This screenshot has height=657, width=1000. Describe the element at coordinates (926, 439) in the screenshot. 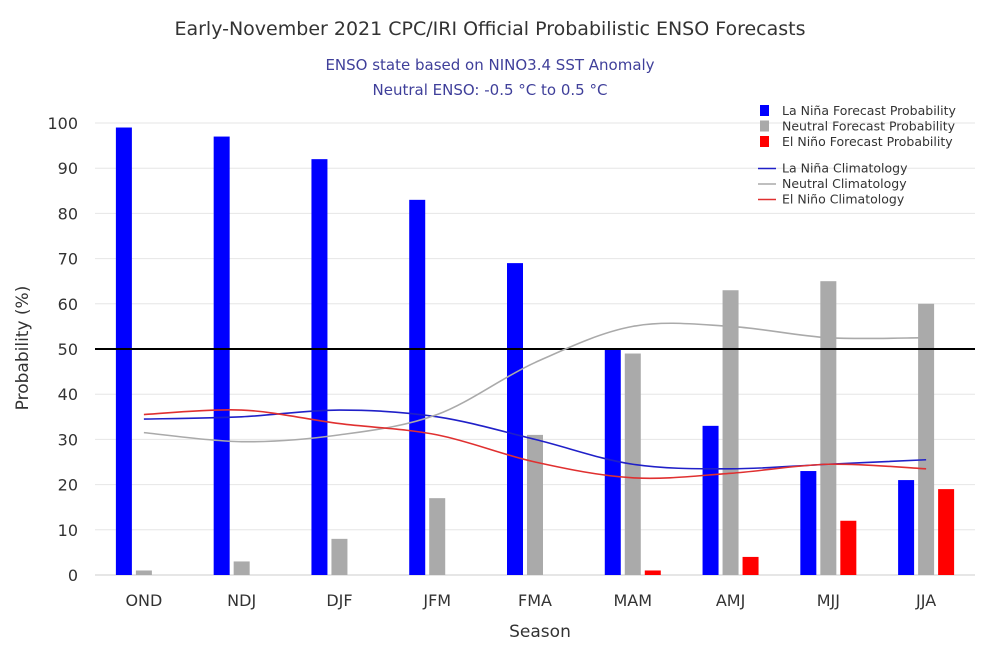

I see `bar-neutral-jja` at that location.